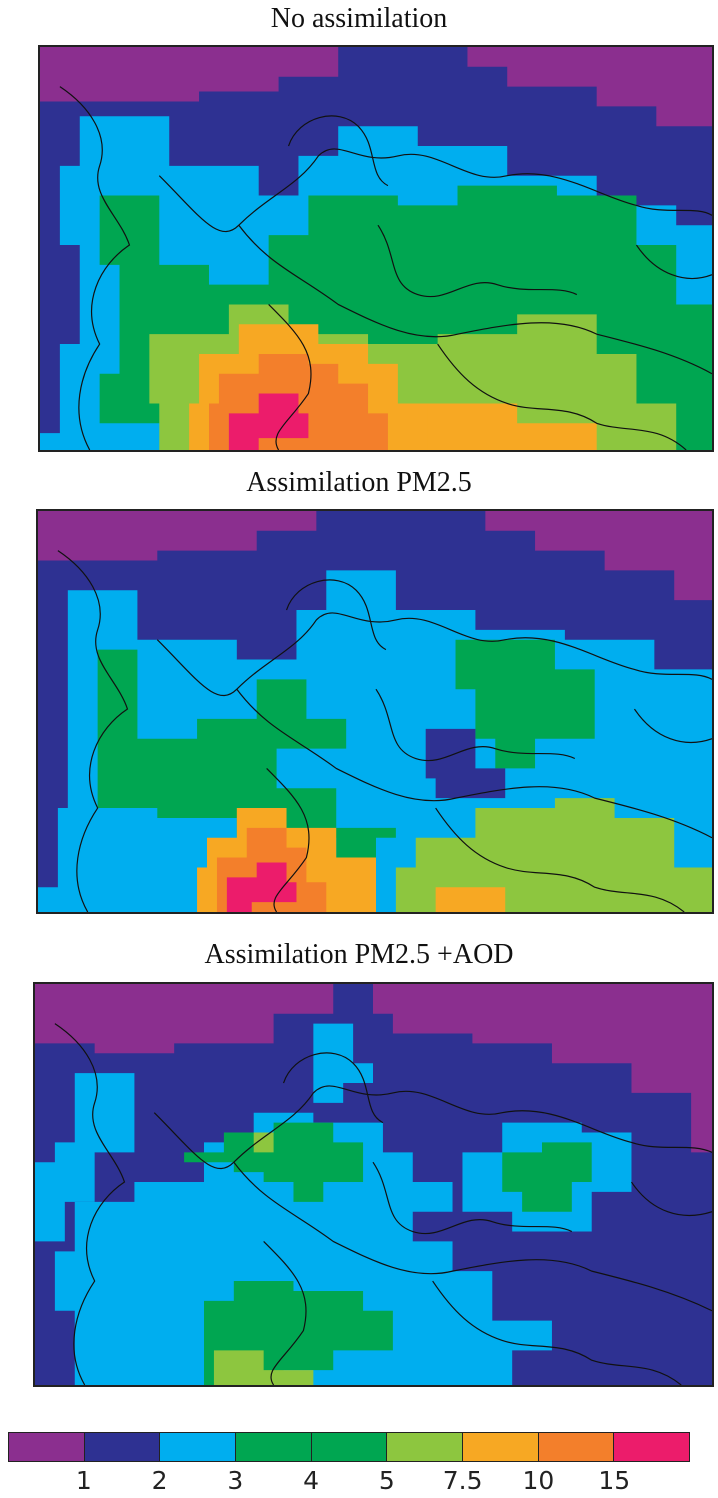 This screenshot has height=1498, width=718. Describe the element at coordinates (359, 482) in the screenshot. I see `panel-title-assimilation-pm25: Assimilation PM2.5` at that location.